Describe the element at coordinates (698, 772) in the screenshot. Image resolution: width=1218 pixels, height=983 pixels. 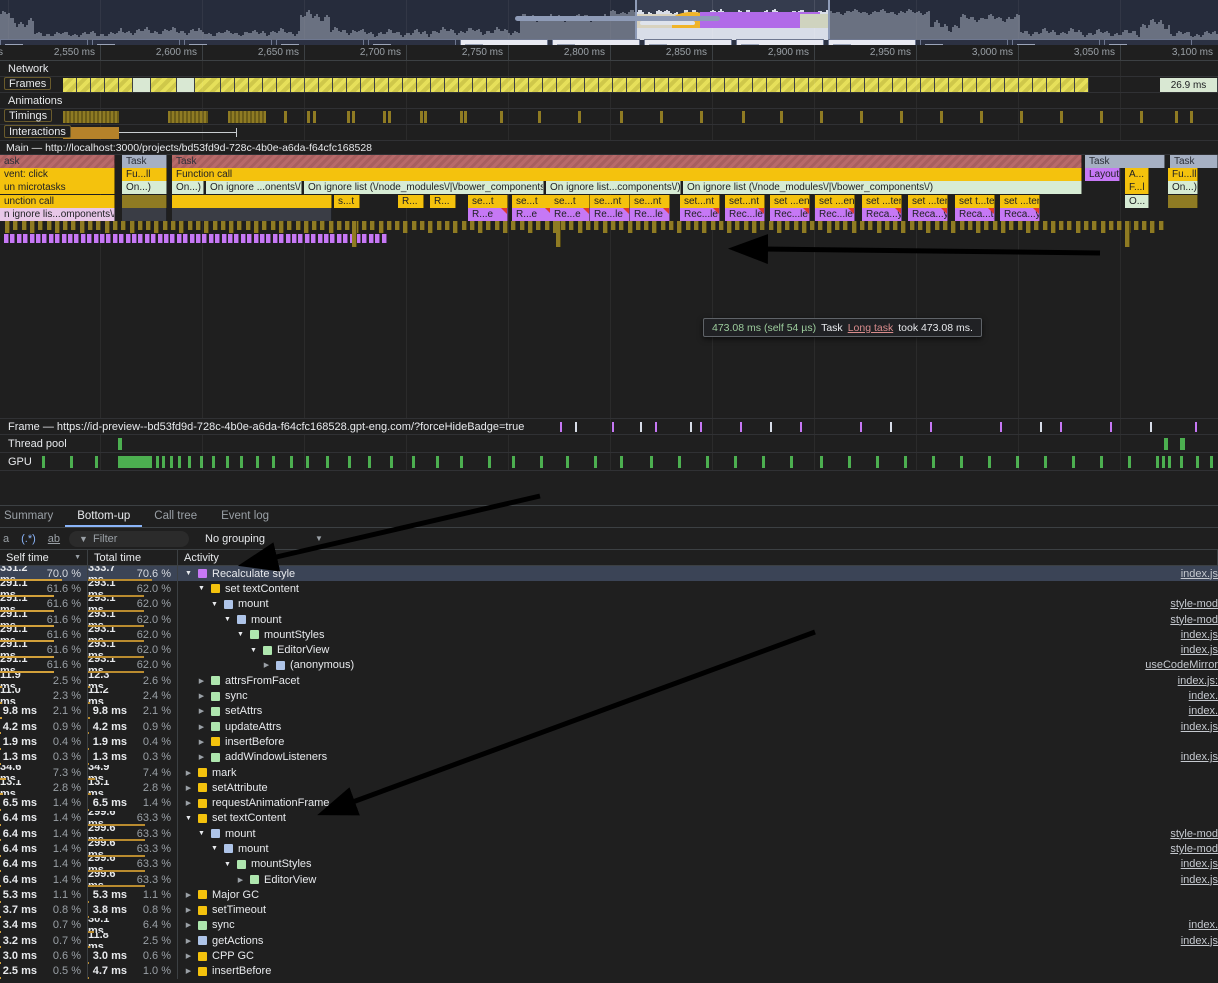
I see `cell-activity: ▶ mark` at that location.